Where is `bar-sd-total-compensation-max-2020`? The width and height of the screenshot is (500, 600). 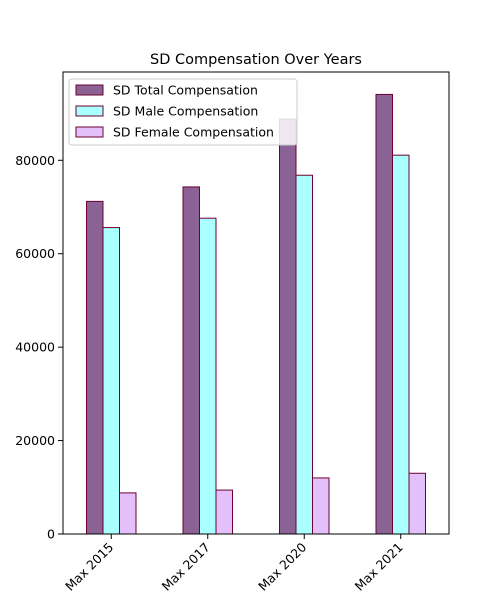 bar-sd-total-compensation-max-2020 is located at coordinates (288, 326).